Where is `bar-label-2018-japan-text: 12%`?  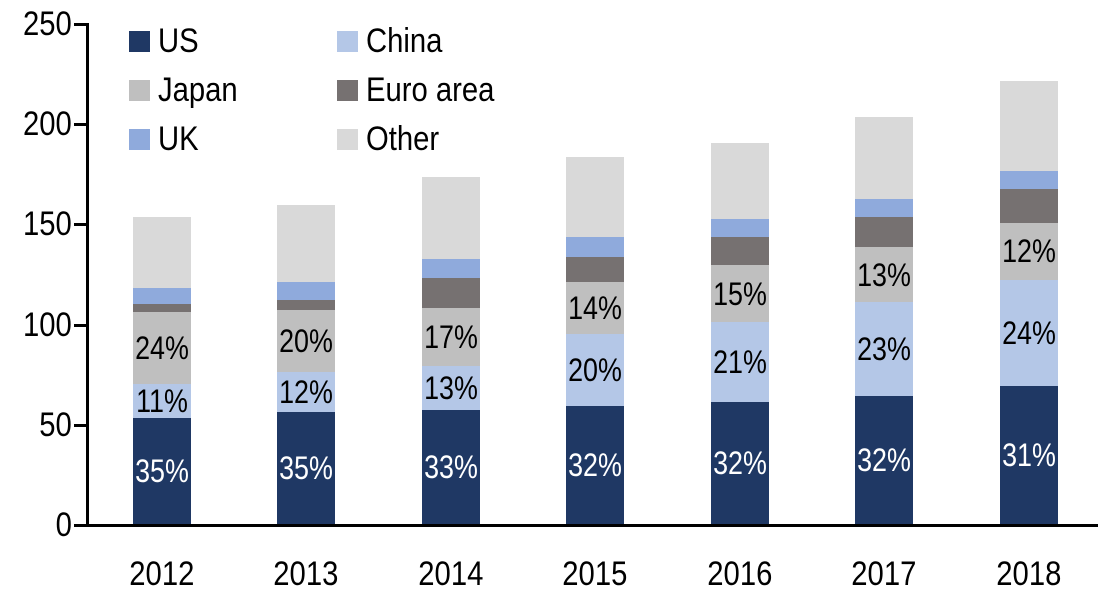
bar-label-2018-japan-text: 12% is located at coordinates (1028, 251).